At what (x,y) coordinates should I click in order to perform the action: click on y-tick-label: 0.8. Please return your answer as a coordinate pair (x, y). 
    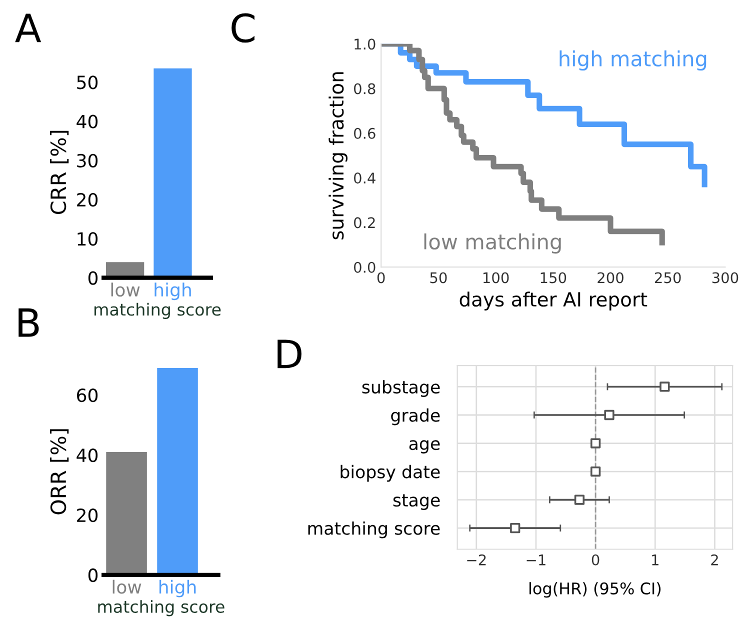
    Looking at the image, I should click on (365, 88).